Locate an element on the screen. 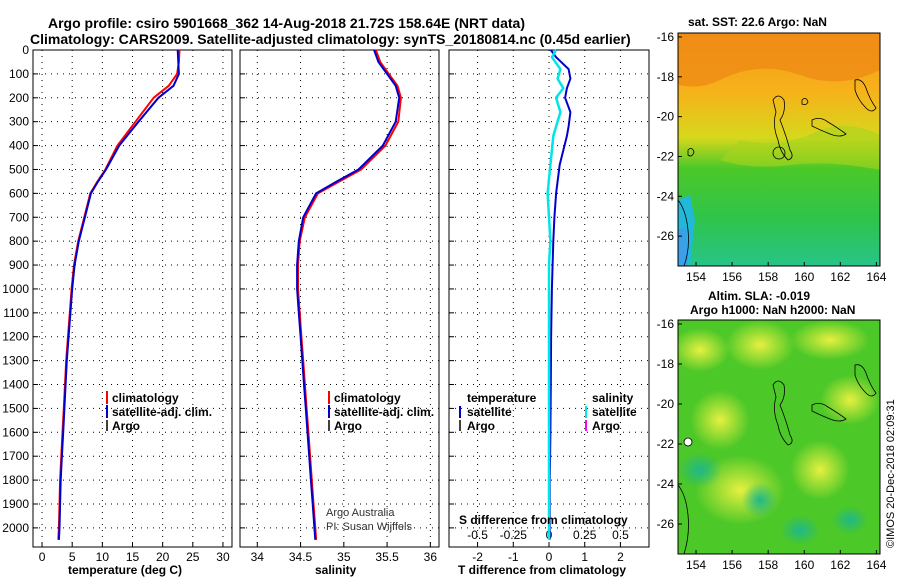  x-tick-label: 34.5 is located at coordinates (301, 557).